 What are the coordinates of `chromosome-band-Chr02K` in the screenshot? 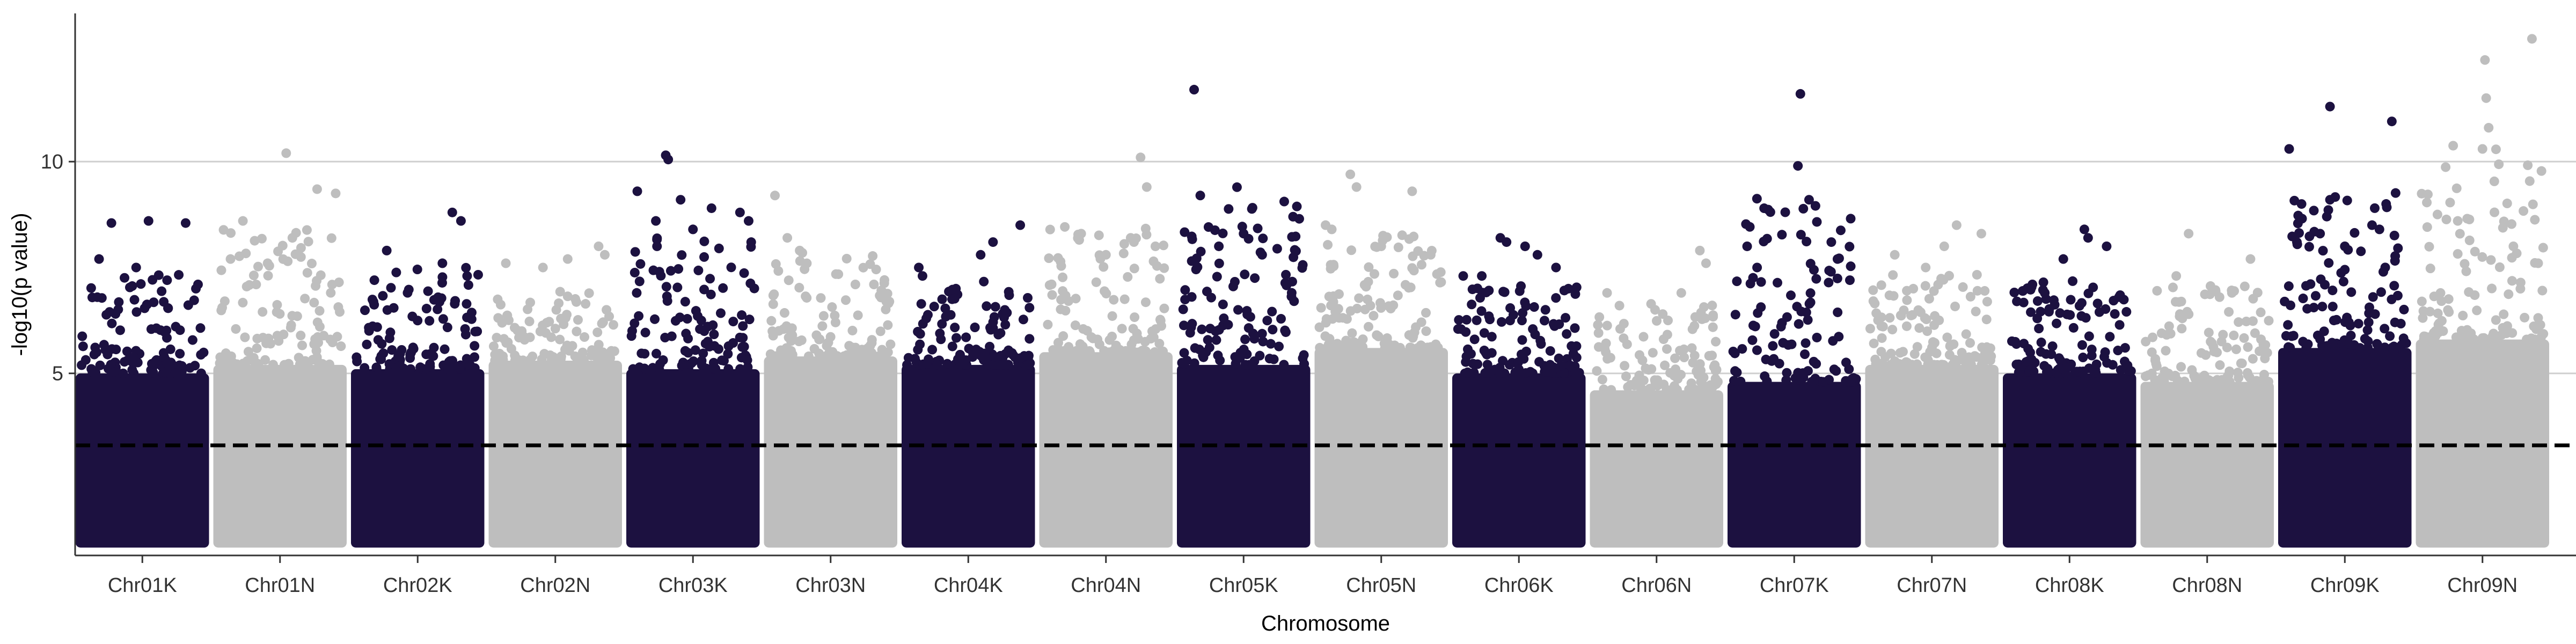 It's located at (418, 458).